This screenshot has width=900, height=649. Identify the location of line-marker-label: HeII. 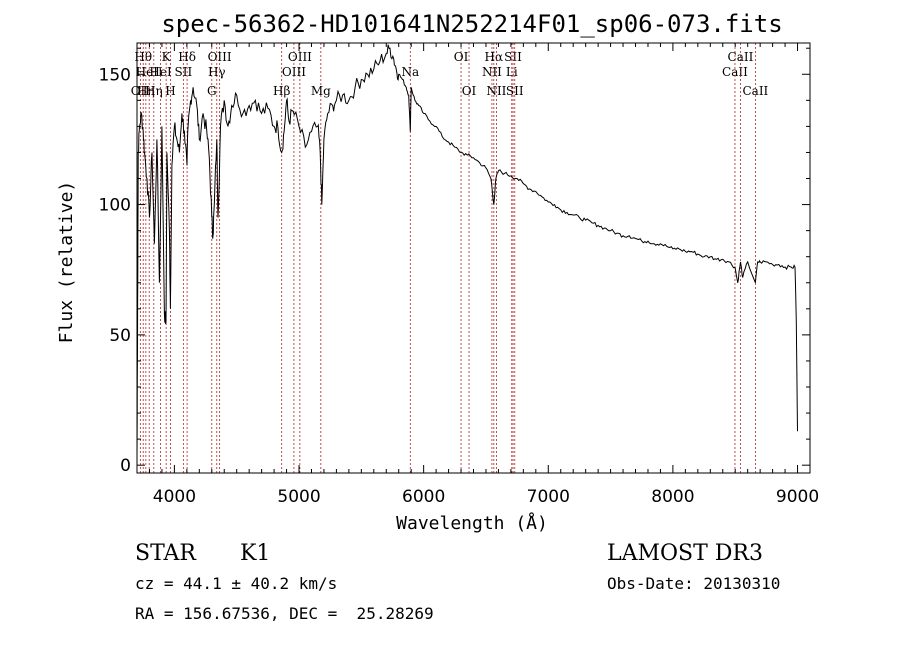
(149, 72).